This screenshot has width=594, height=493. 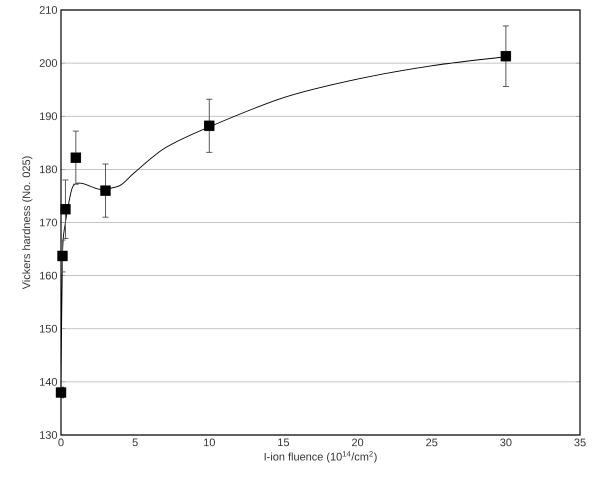 What do you see at coordinates (432, 442) in the screenshot?
I see `x-tick-label: 25` at bounding box center [432, 442].